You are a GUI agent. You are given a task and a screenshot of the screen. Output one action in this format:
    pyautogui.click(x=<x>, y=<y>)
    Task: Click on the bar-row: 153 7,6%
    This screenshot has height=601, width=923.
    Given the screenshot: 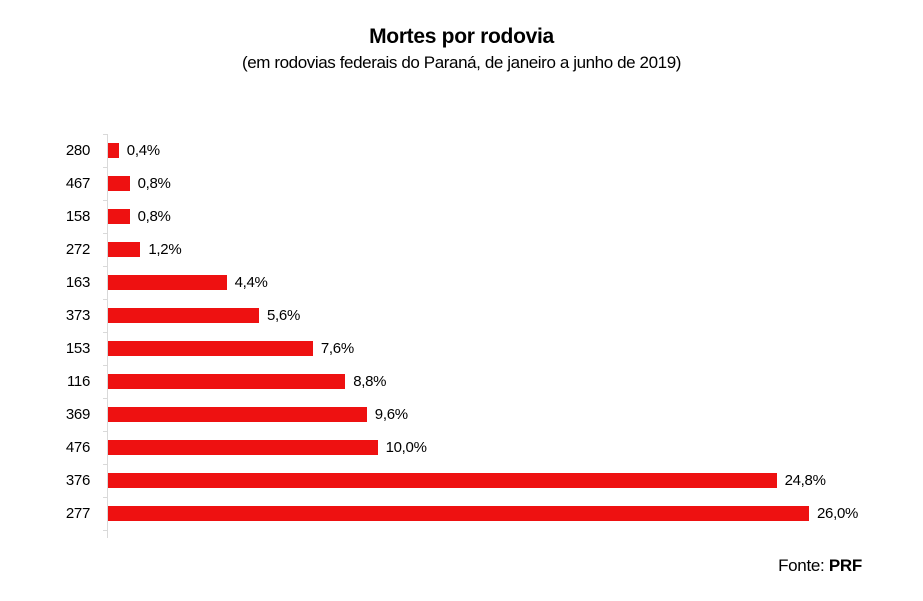 What is the action you would take?
    pyautogui.click(x=461, y=348)
    